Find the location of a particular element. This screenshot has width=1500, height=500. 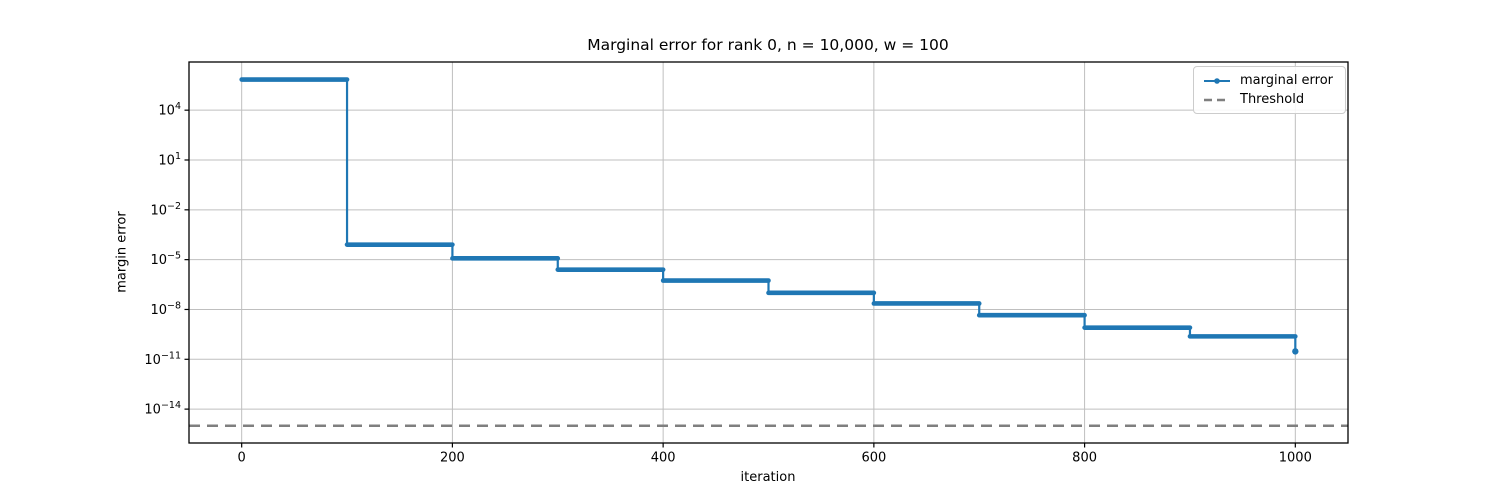

legend: marginal error Threshold is located at coordinates (1269, 90).